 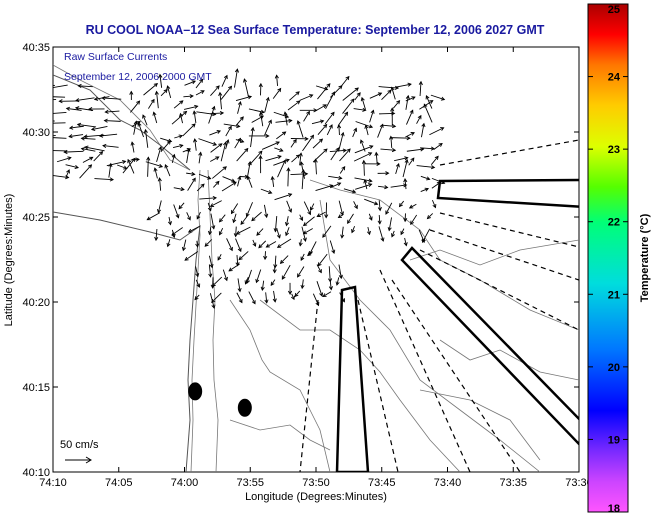 What do you see at coordinates (448, 483) in the screenshot?
I see `x-tick-label: 73:40` at bounding box center [448, 483].